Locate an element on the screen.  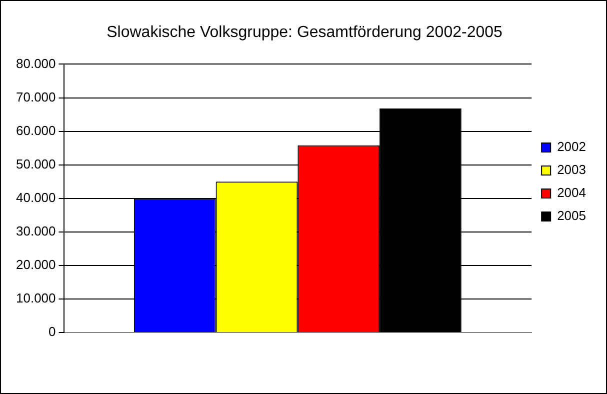
y-tick-label: 50.000 is located at coordinates (36, 164).